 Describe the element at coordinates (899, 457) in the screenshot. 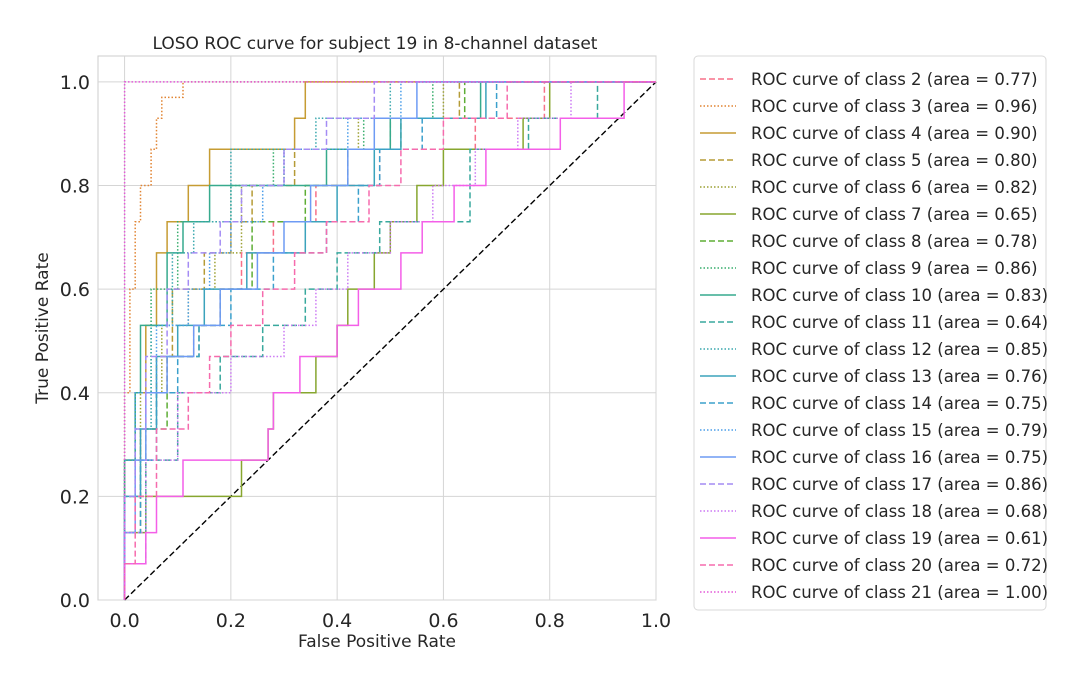

I see `legend-entry-label: ROC curve of class 16 (area = 0.75)` at that location.